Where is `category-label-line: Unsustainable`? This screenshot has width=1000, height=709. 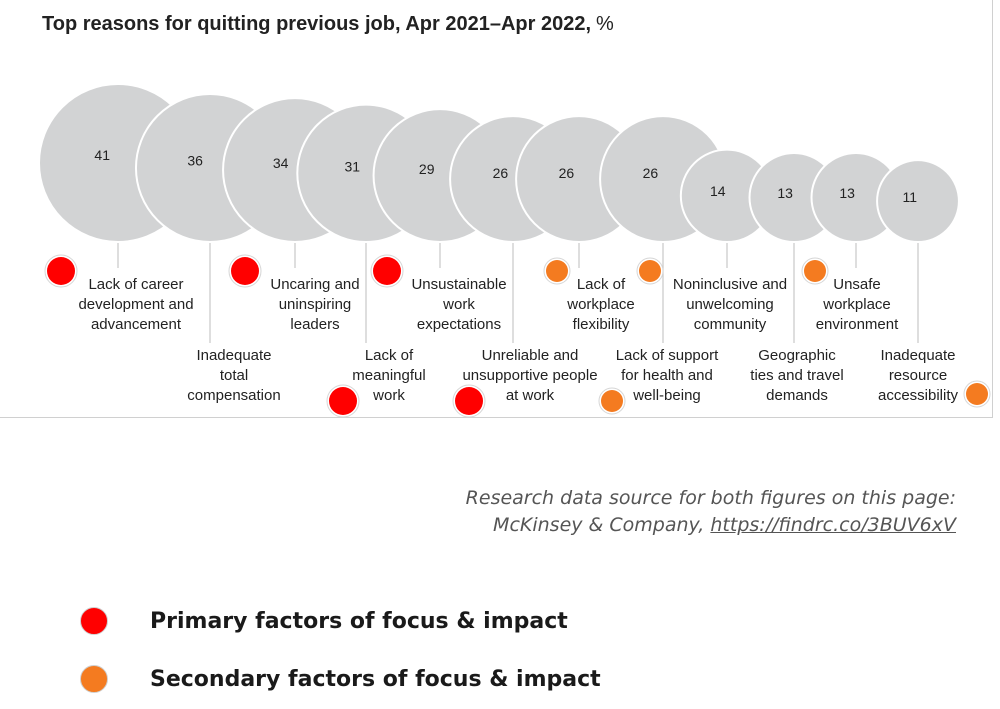
category-label-line: Unsustainable is located at coordinates (458, 284).